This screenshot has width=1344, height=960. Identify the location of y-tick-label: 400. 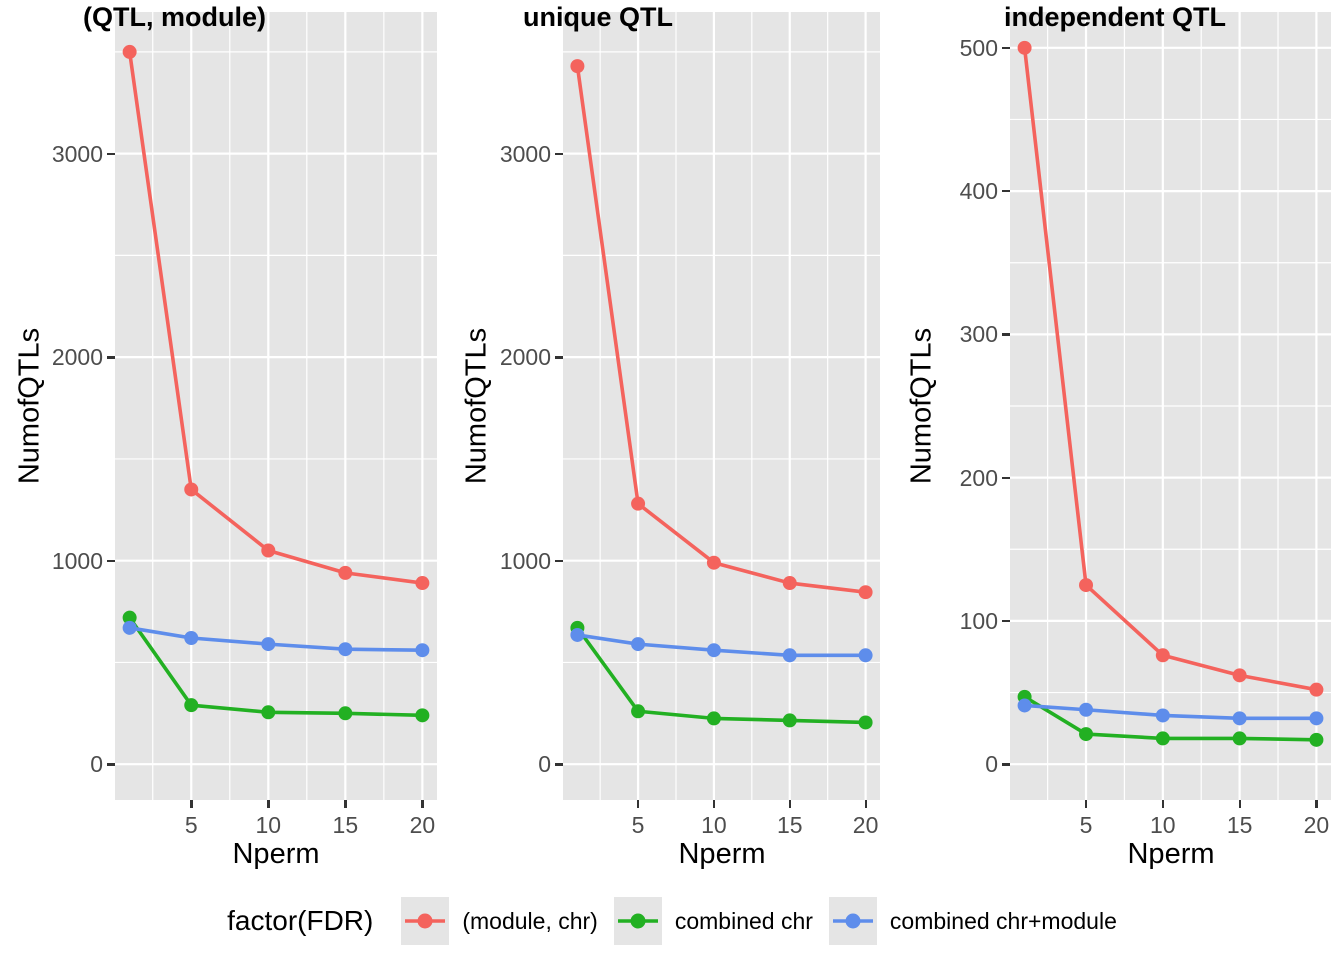
(978, 191).